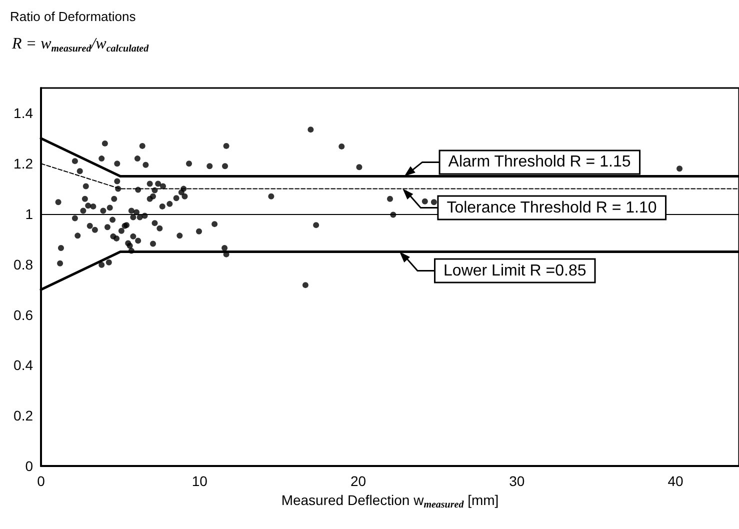 This screenshot has height=529, width=739. What do you see at coordinates (41, 481) in the screenshot?
I see `x-tick-label: 0` at bounding box center [41, 481].